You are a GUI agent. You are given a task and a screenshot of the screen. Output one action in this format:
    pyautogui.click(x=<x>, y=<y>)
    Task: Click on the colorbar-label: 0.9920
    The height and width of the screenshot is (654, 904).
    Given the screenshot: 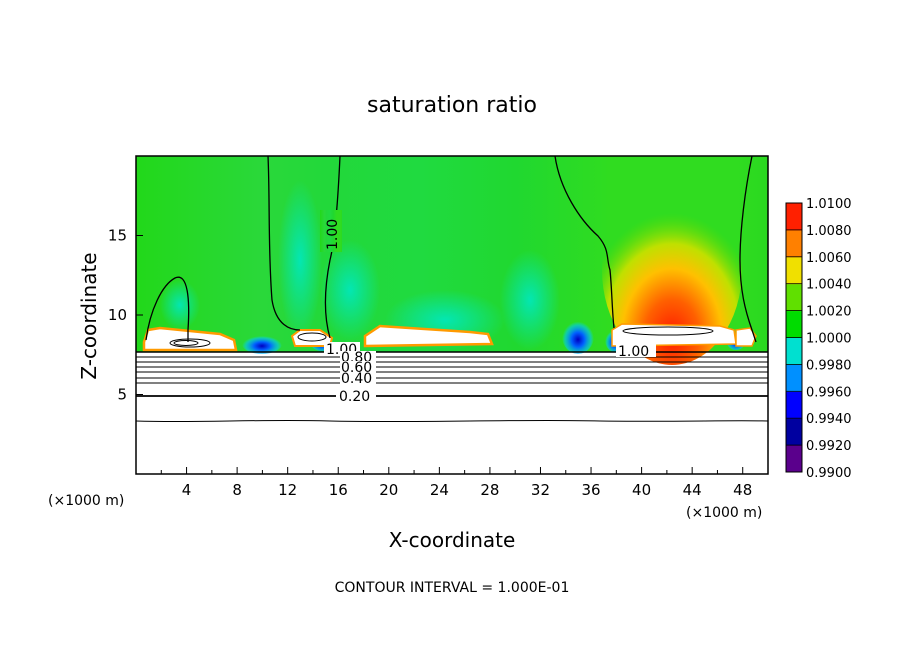 What is the action you would take?
    pyautogui.click(x=829, y=446)
    